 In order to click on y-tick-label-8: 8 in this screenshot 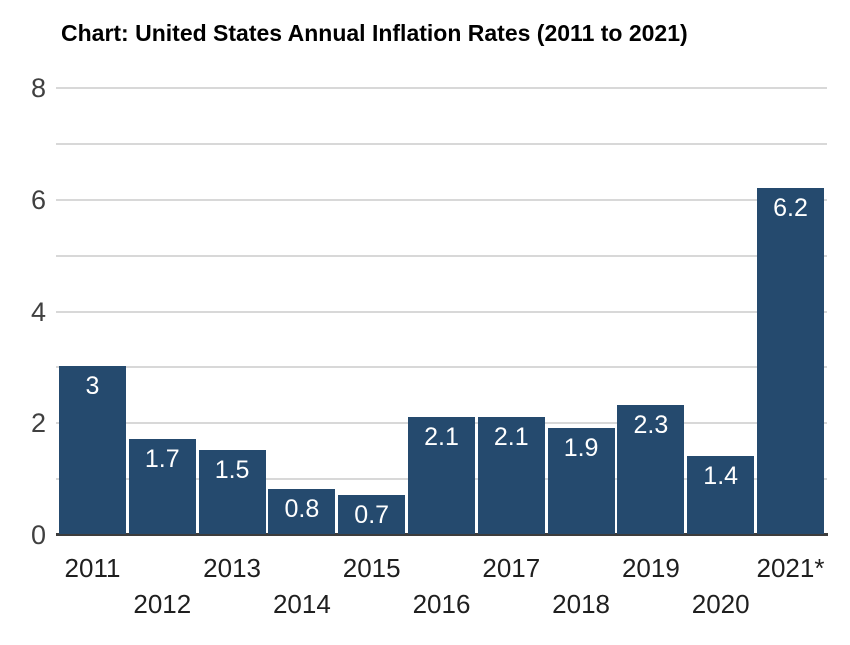, I will do `click(38, 88)`.